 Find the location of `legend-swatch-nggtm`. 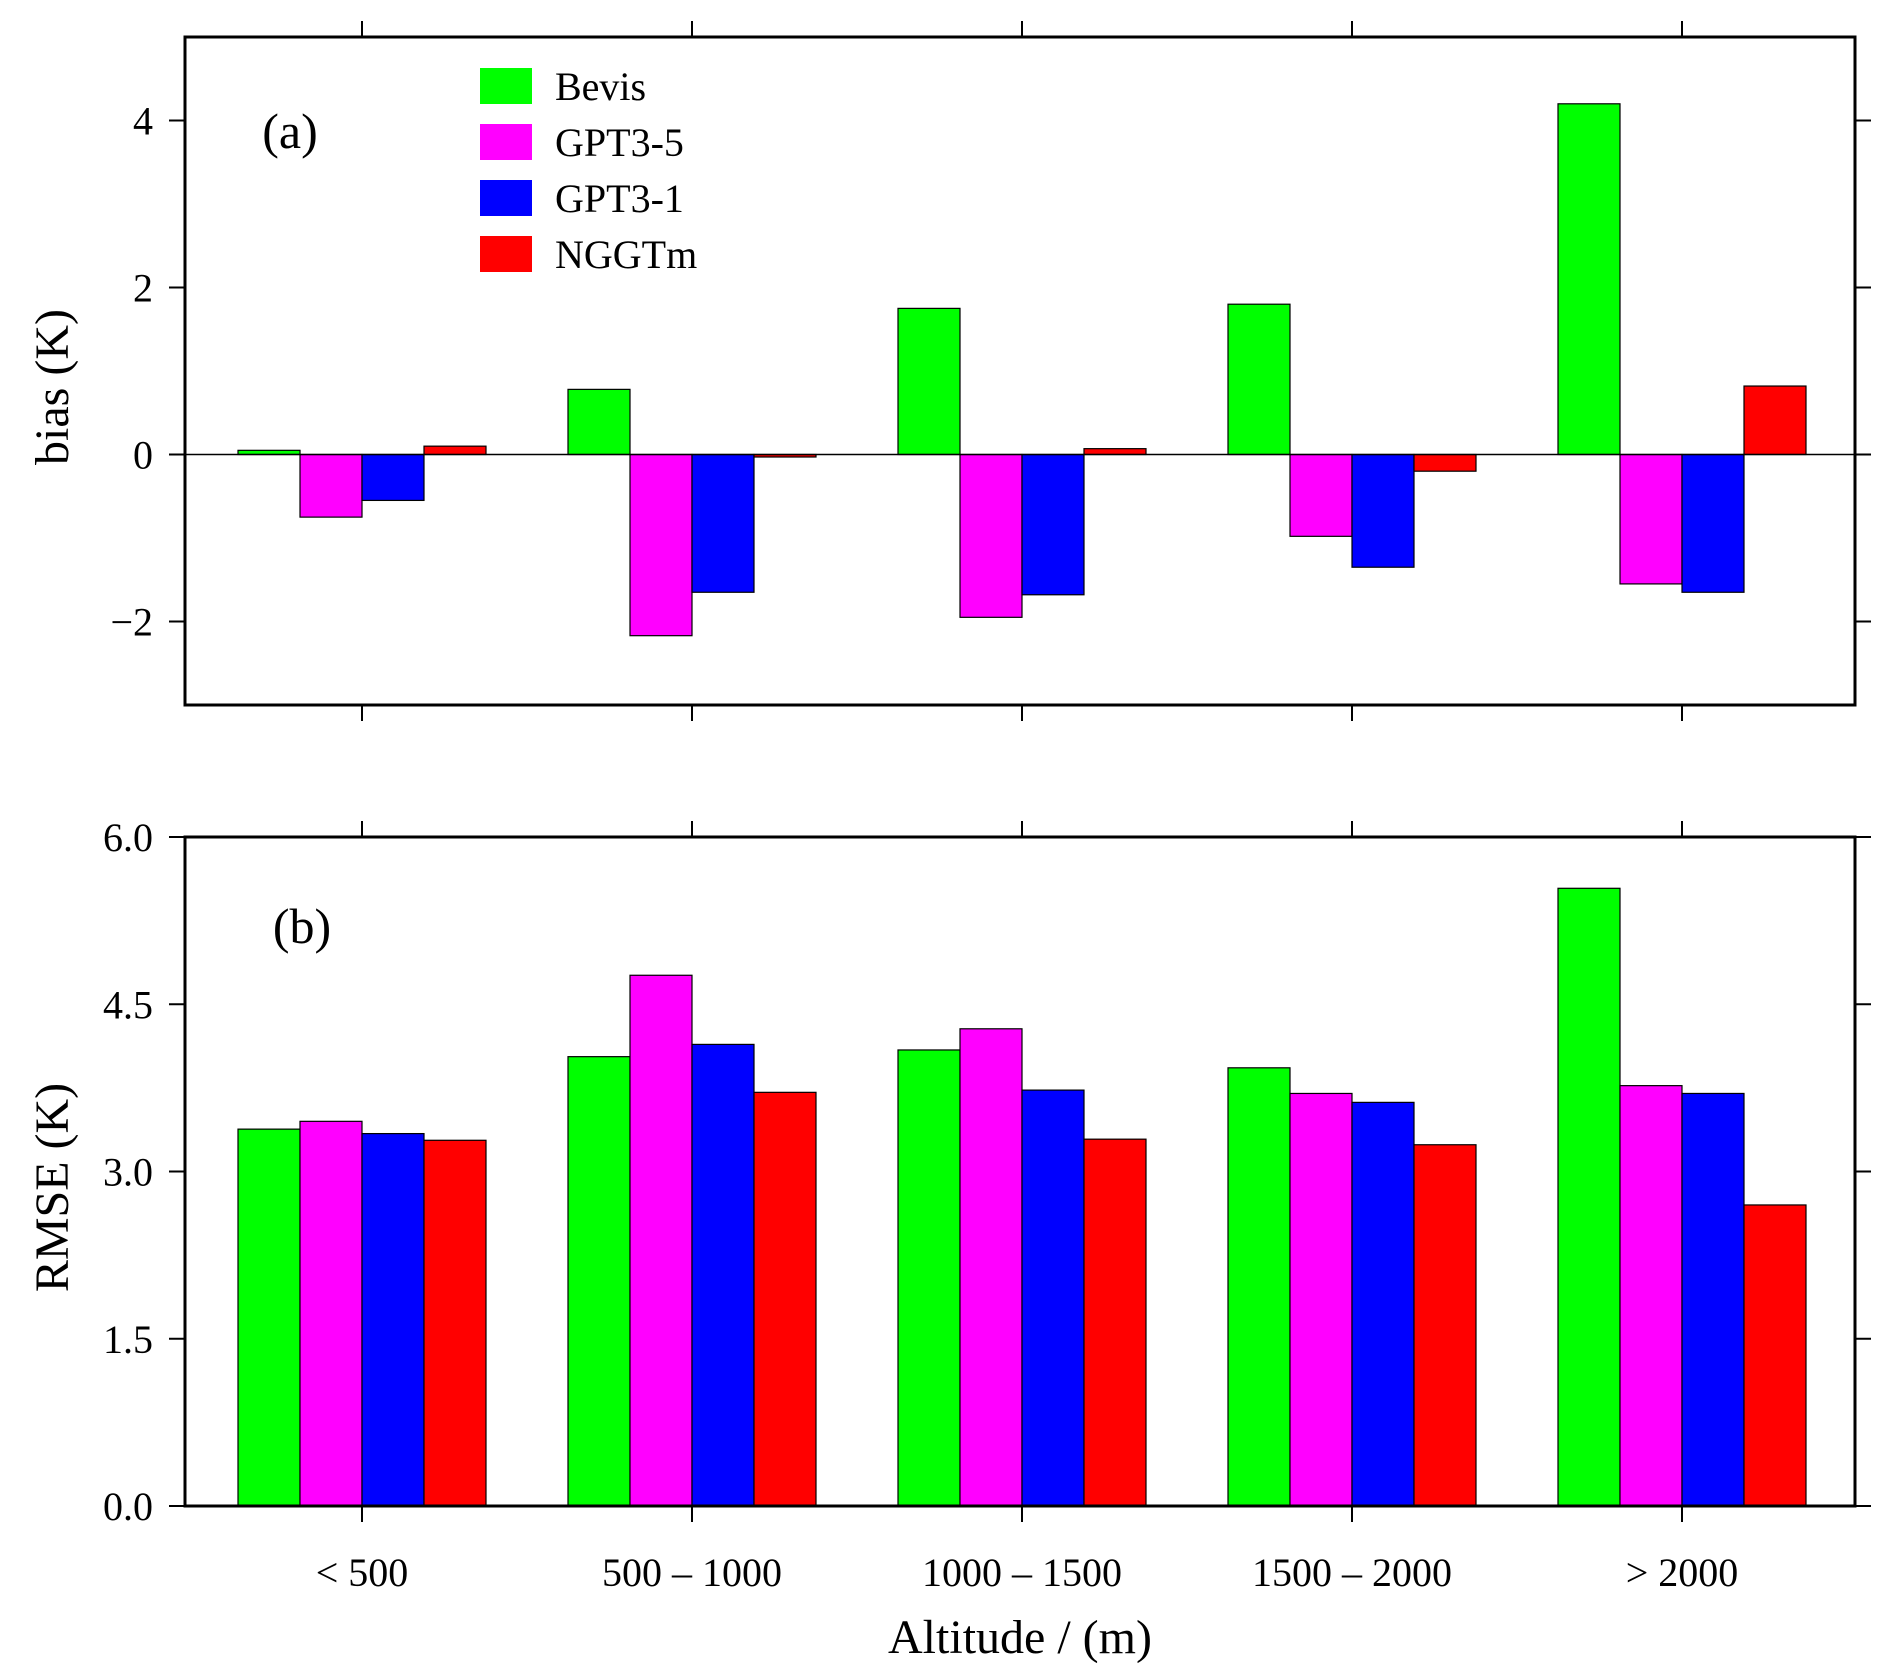

legend-swatch-nggtm is located at coordinates (506, 254).